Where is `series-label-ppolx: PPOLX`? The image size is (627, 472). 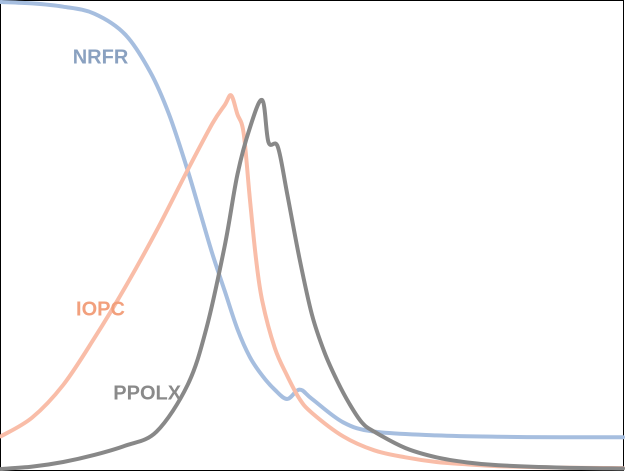 series-label-ppolx: PPOLX is located at coordinates (147, 394).